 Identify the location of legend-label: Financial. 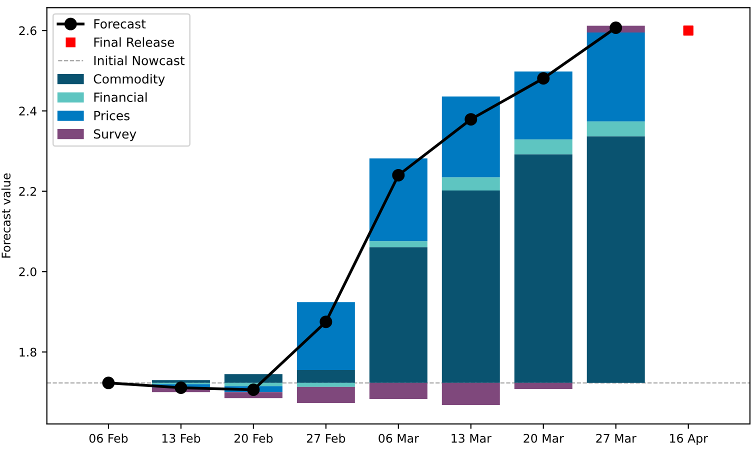
(120, 97).